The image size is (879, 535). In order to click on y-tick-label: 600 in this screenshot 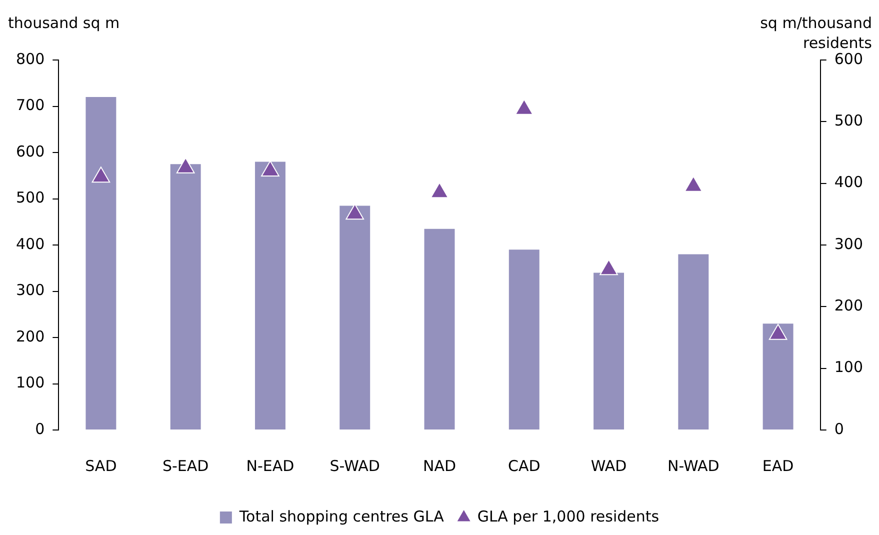, I will do `click(30, 151)`.